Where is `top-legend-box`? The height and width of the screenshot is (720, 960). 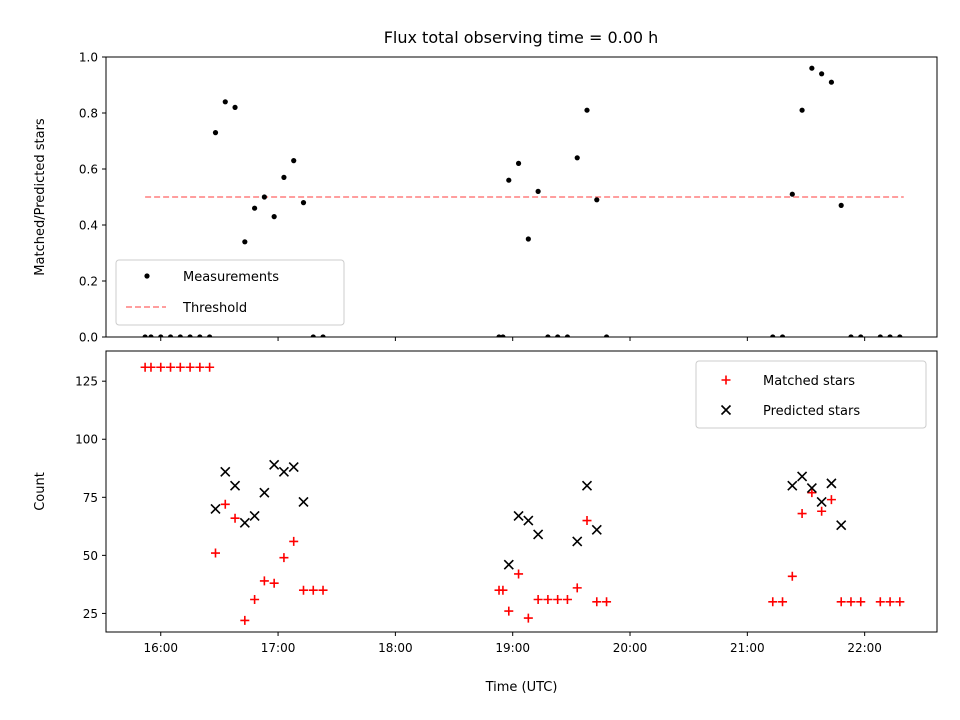 top-legend-box is located at coordinates (230, 292).